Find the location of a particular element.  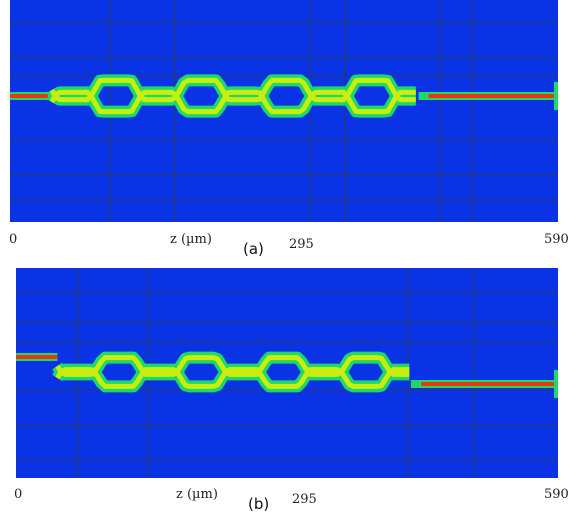

panel-b-output-facet is located at coordinates (556, 384).